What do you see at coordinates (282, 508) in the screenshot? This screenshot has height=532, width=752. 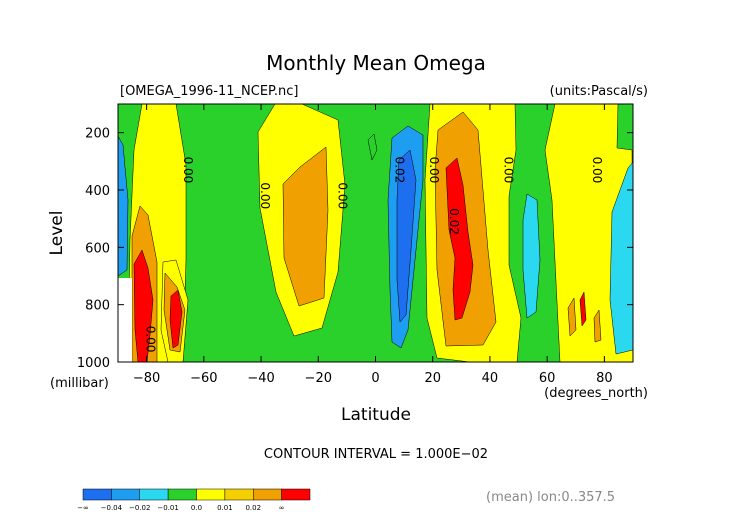 I see `colorbar-label: ∞` at bounding box center [282, 508].